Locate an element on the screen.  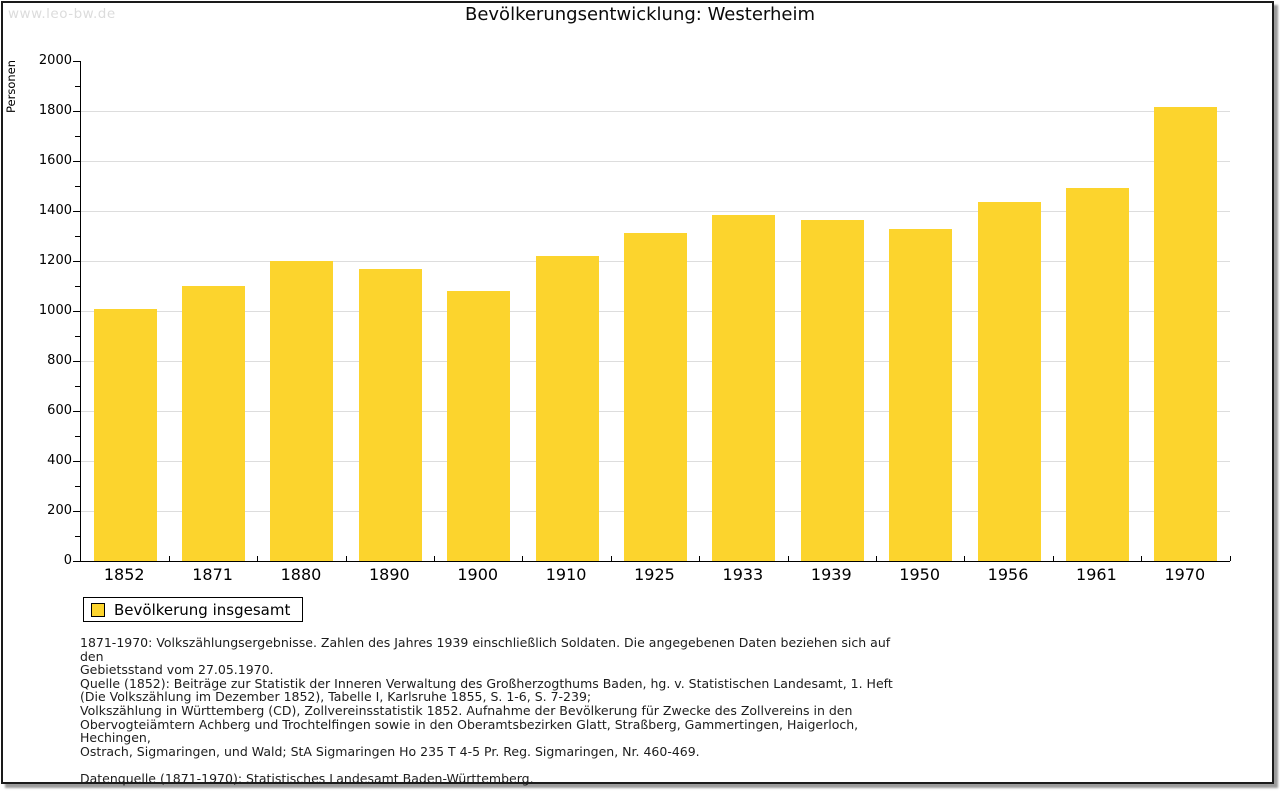
x-tick-label-1910: 1910 is located at coordinates (566, 574).